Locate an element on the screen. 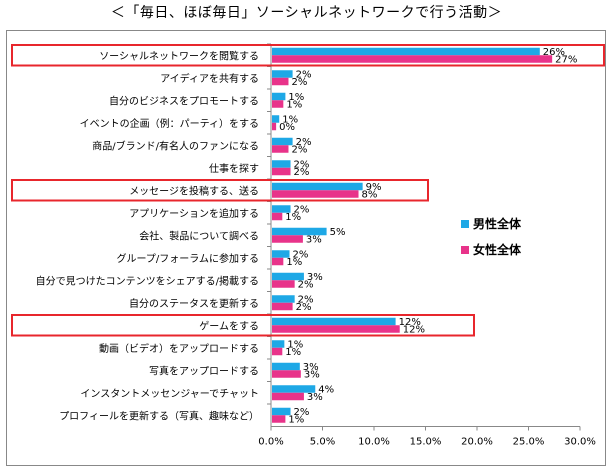 The width and height of the screenshot is (613, 468). x-tick-label: 5.0% is located at coordinates (322, 442).